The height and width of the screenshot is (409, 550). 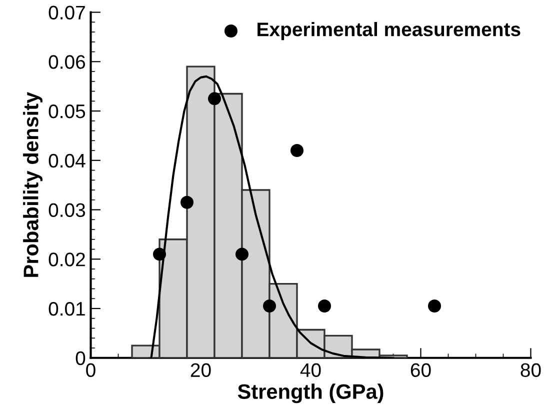 I want to click on y-tick-label: 0.04, so click(x=67, y=161).